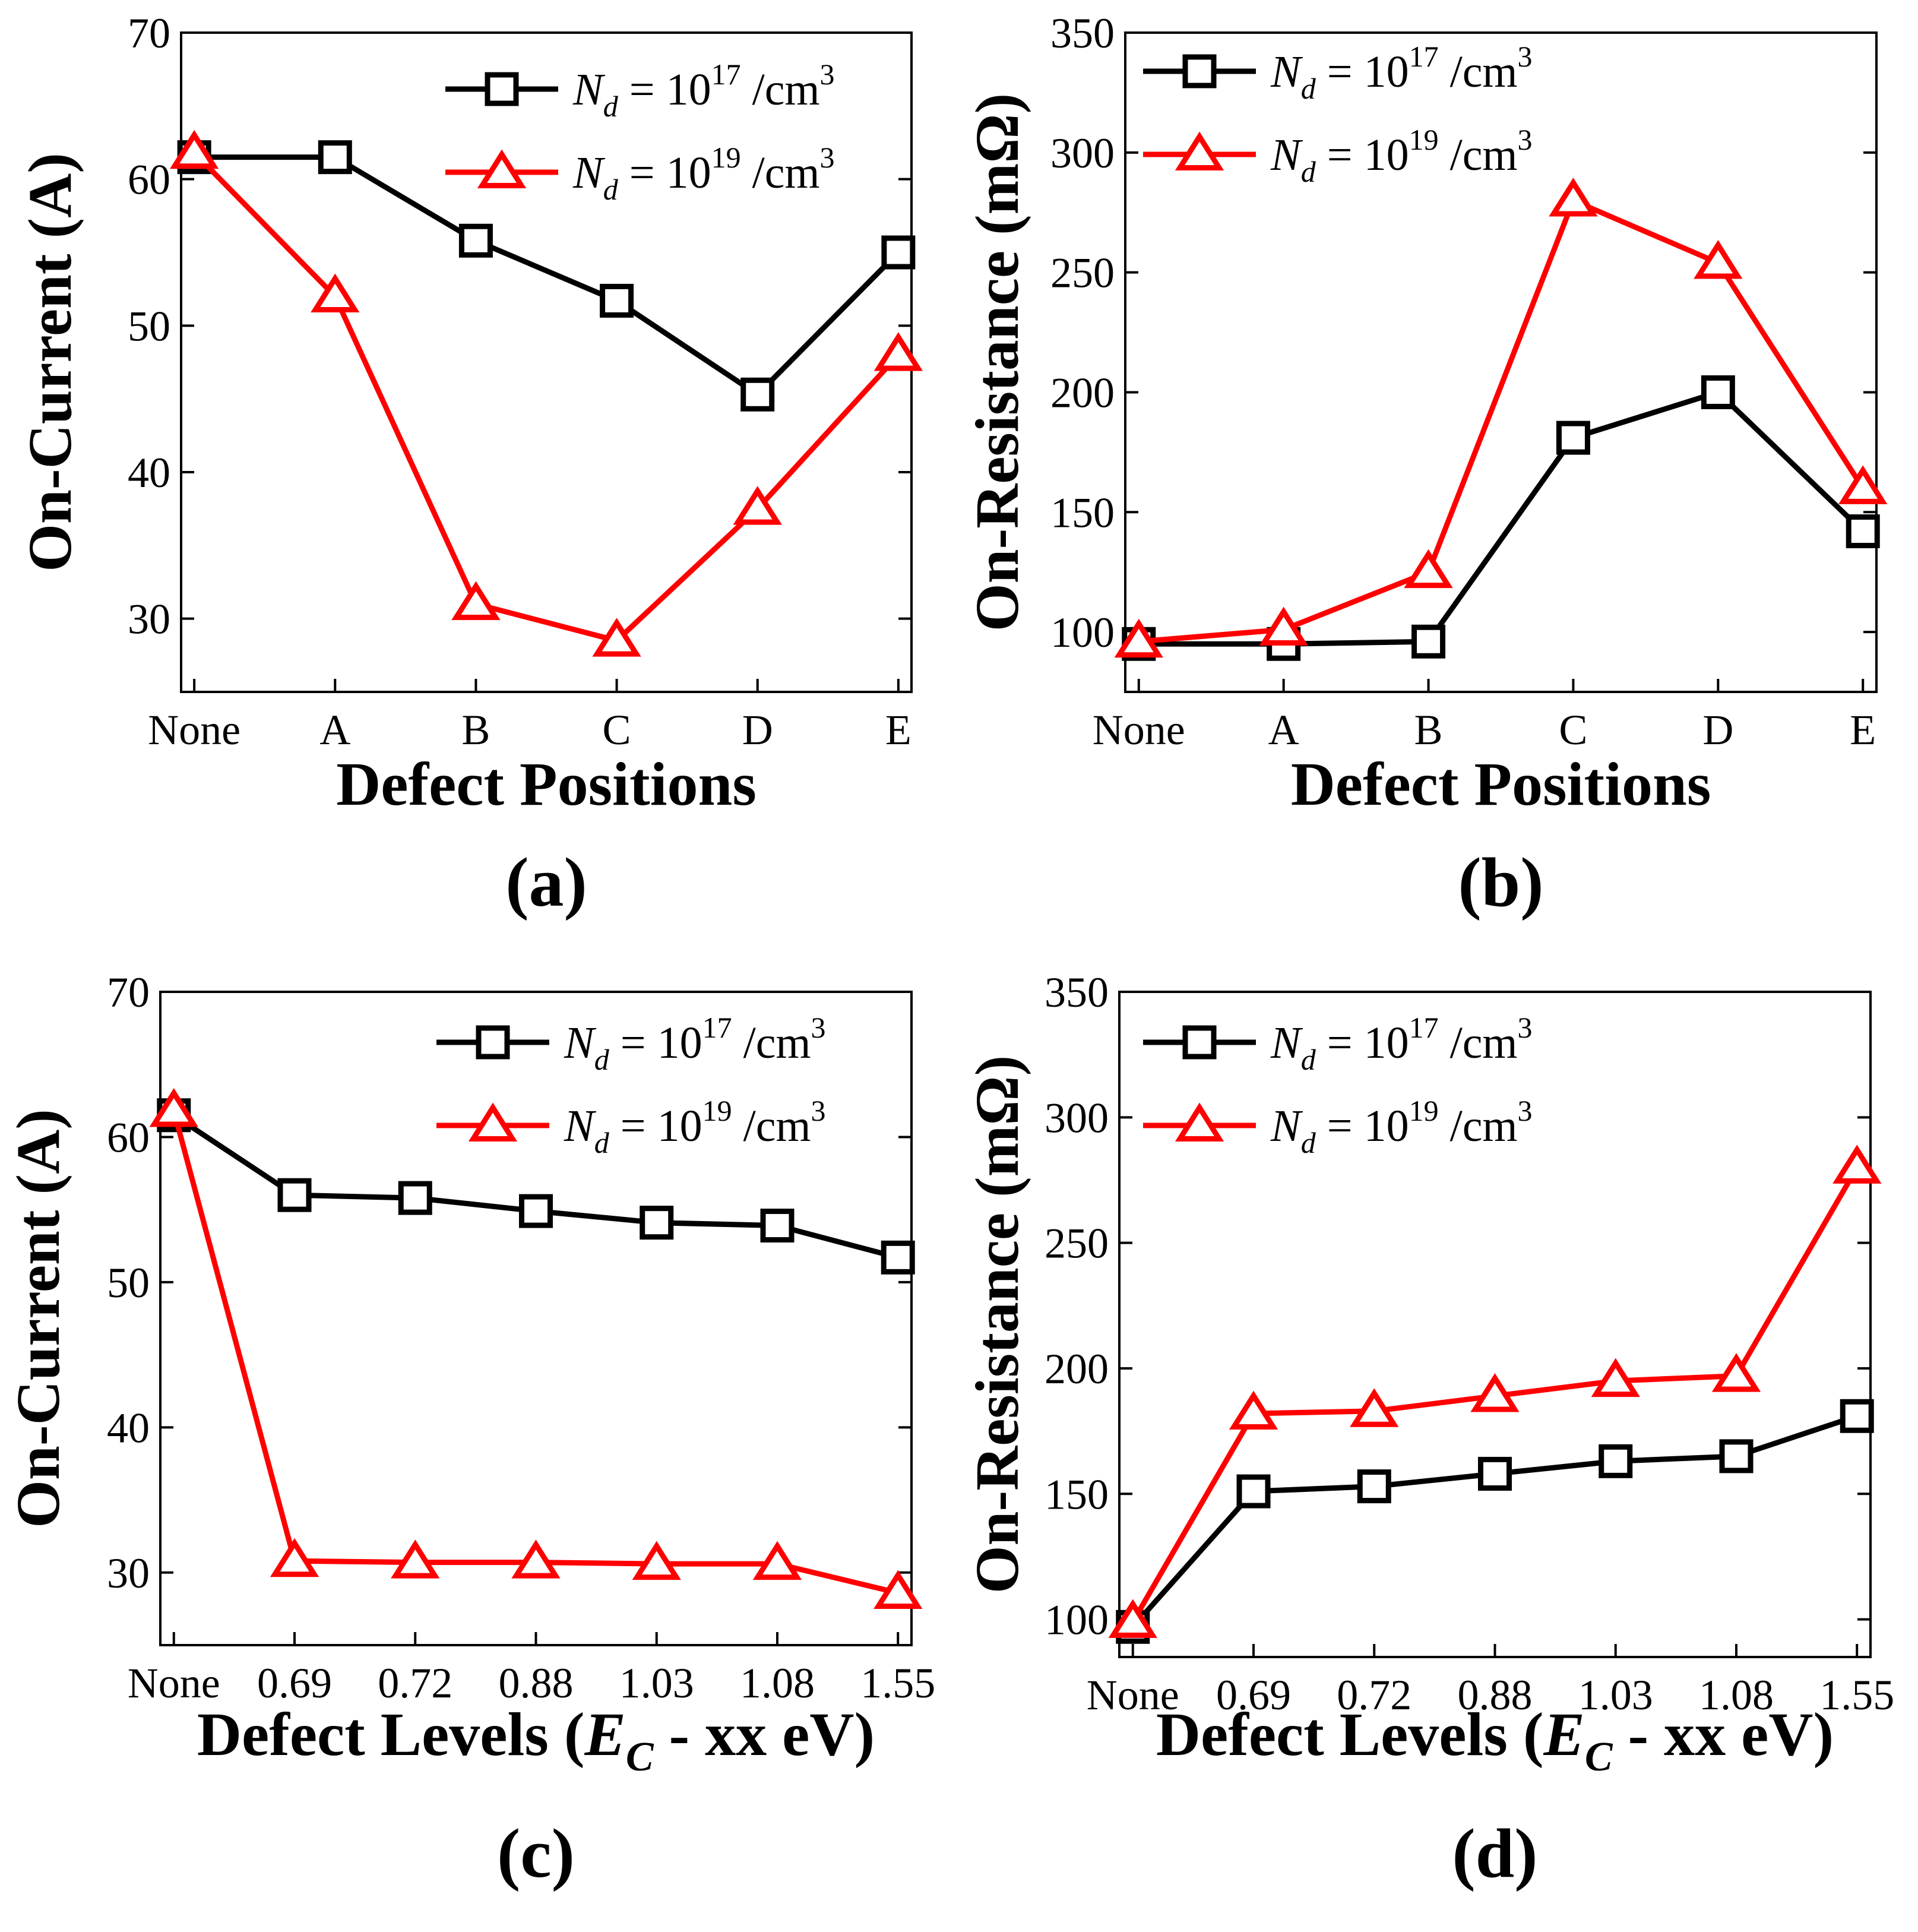 The height and width of the screenshot is (1932, 1918). Describe the element at coordinates (546, 784) in the screenshot. I see `x-axis-title: Defect Positions` at that location.